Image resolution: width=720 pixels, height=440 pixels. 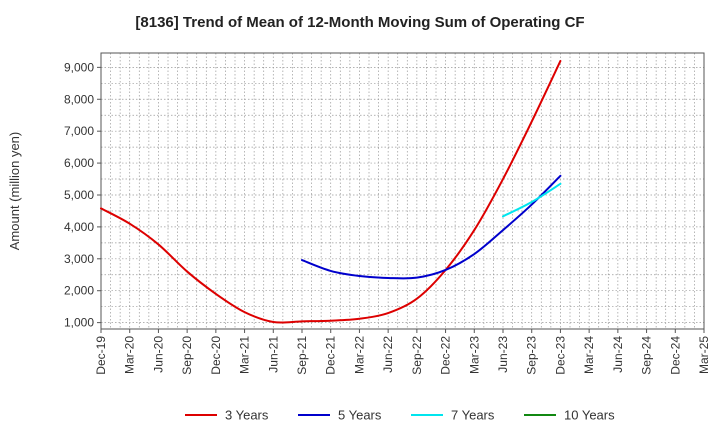 What do you see at coordinates (79, 99) in the screenshot?
I see `y-tick-label: 8,000` at bounding box center [79, 99].